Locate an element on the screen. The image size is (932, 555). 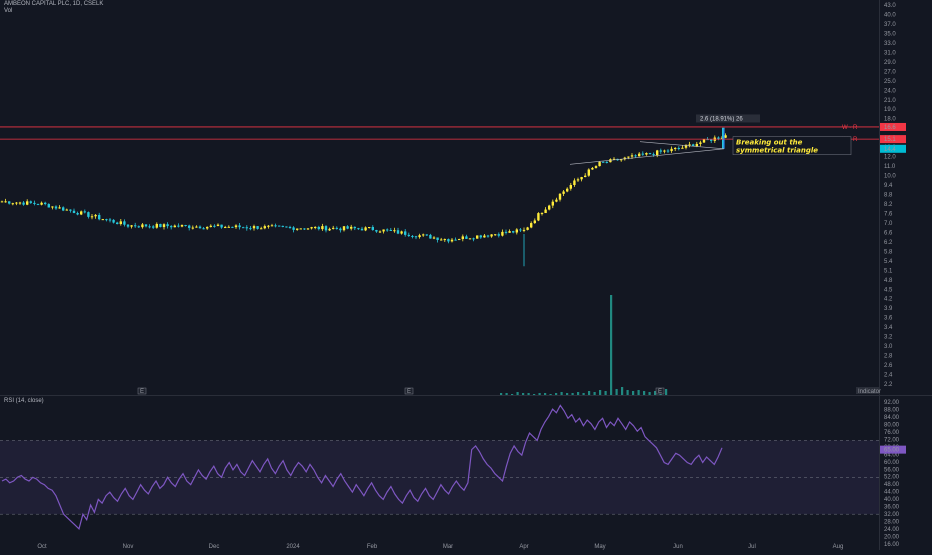
indicator-badge-text: Indicator is located at coordinates (869, 392).